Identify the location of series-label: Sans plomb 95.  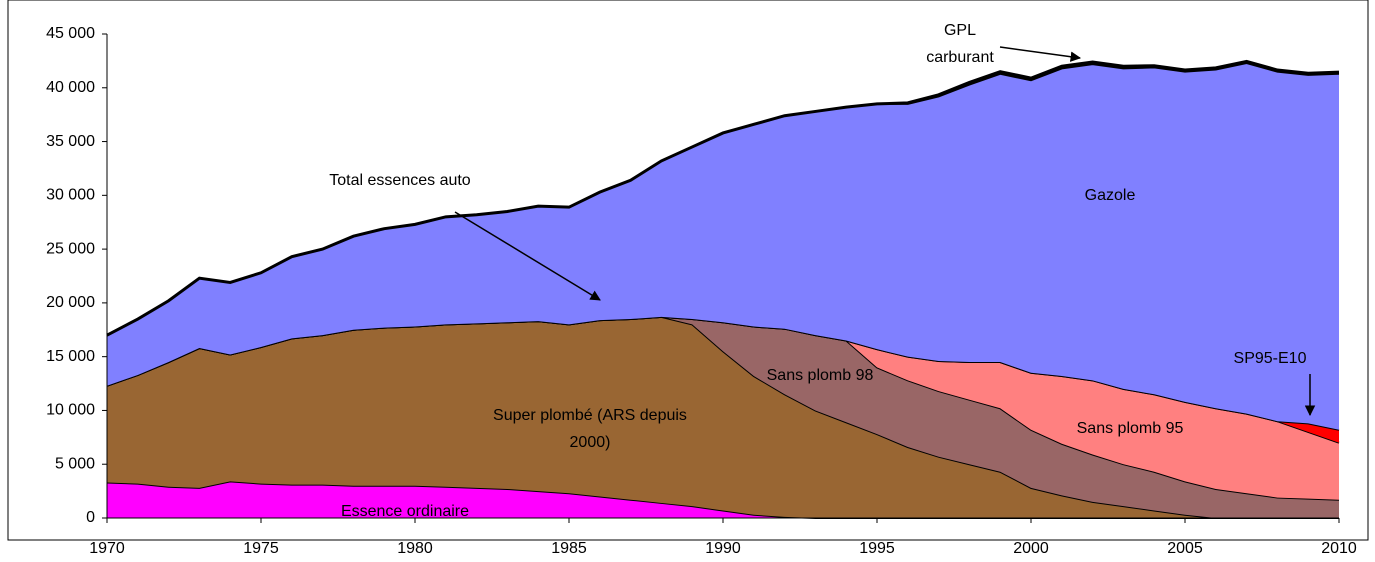
(1130, 428).